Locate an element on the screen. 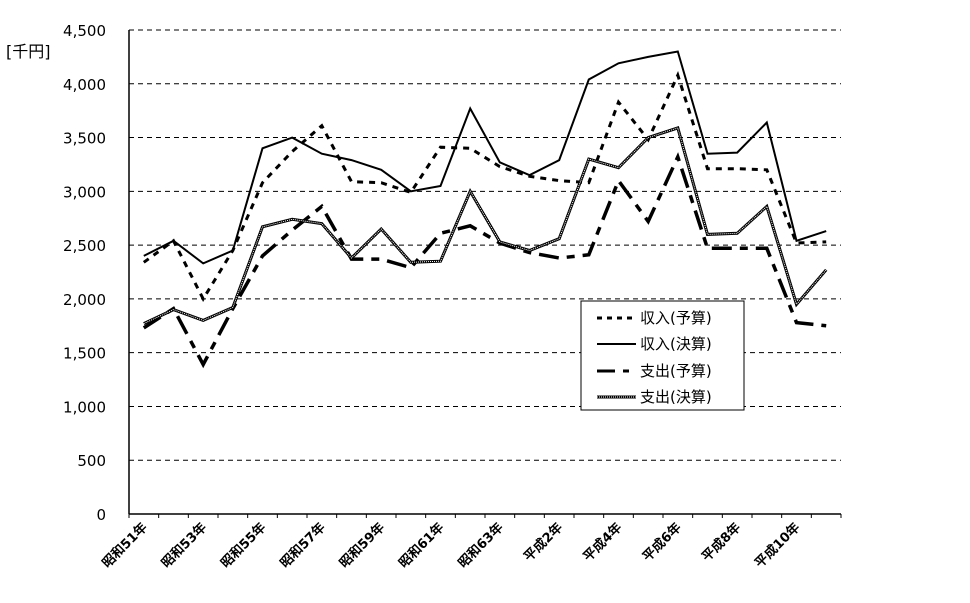  x-tick-label: 昭和59年 is located at coordinates (362, 546).